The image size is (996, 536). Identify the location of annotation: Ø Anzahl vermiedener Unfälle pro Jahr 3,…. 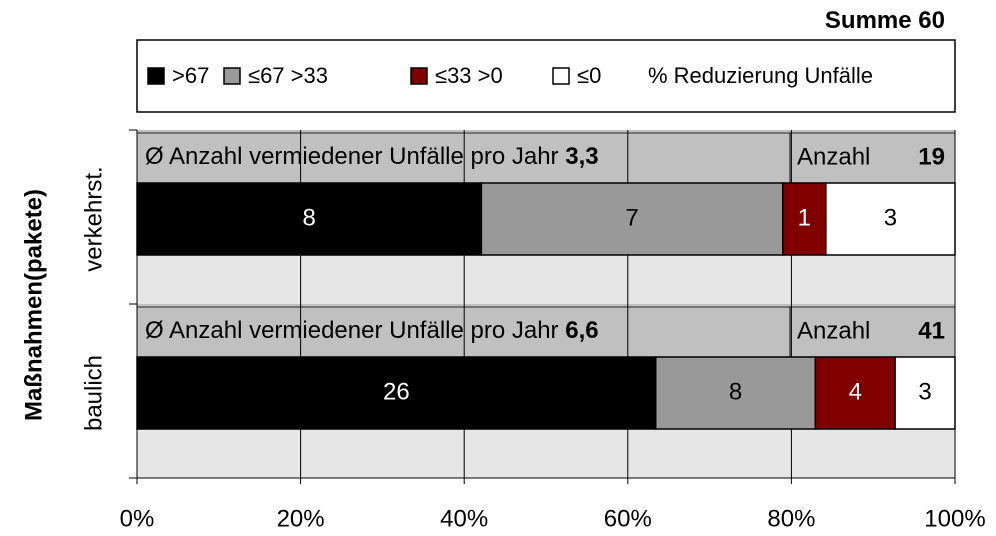
(372, 156).